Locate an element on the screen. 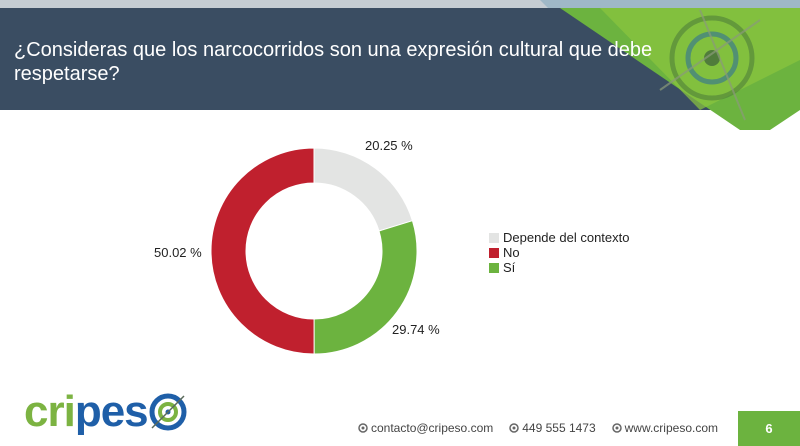 This screenshot has height=446, width=800. page-number-box: 6 is located at coordinates (769, 428).